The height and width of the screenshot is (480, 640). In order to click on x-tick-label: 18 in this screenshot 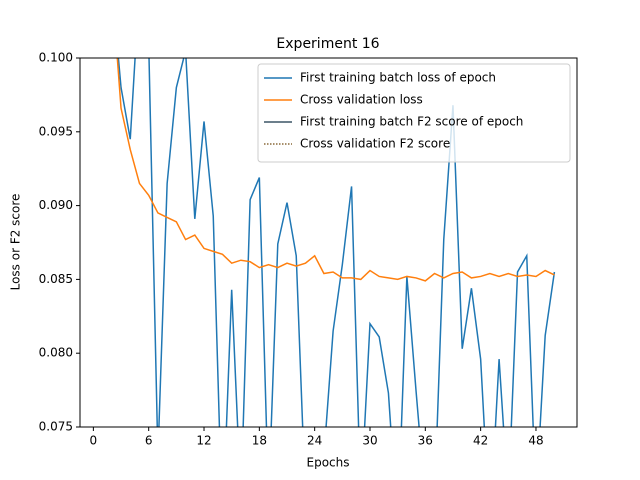, I will do `click(259, 441)`.